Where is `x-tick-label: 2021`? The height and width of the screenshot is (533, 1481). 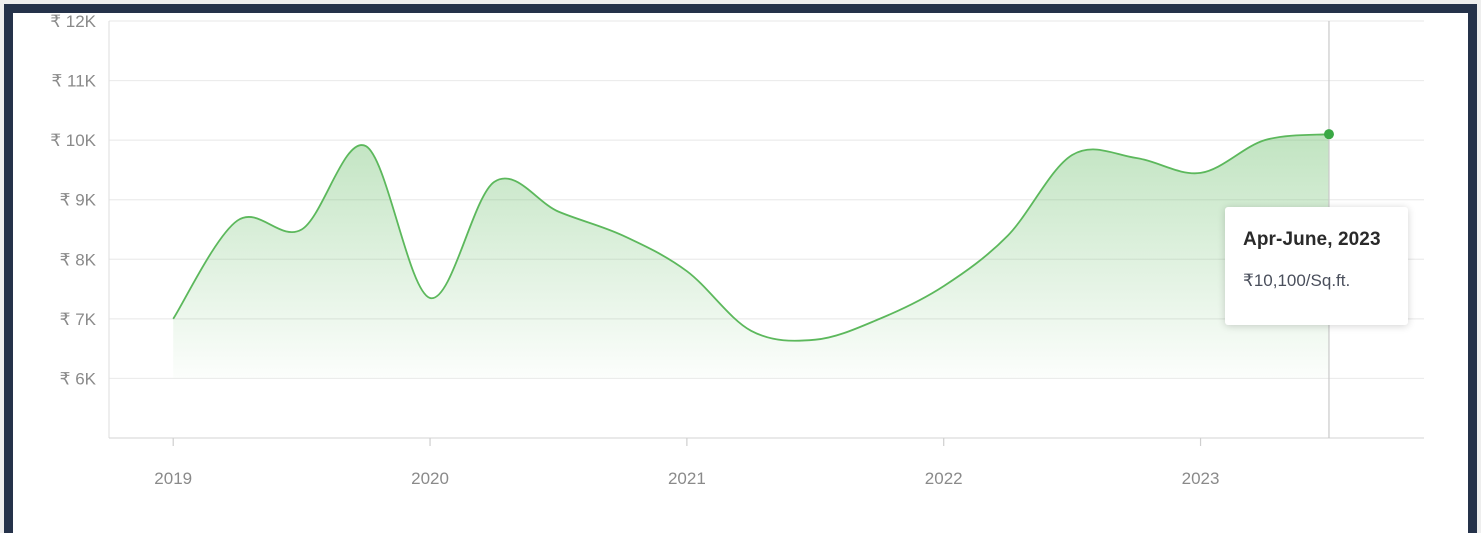
x-tick-label: 2021 is located at coordinates (687, 478).